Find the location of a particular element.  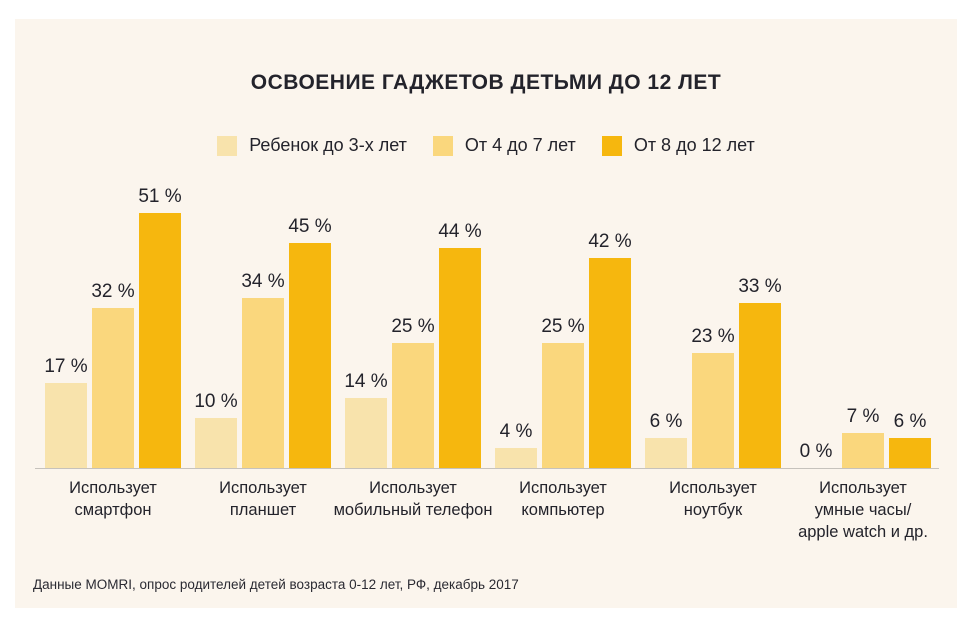

category-label: Использует умные часы/apple watch и др. is located at coordinates (863, 510).